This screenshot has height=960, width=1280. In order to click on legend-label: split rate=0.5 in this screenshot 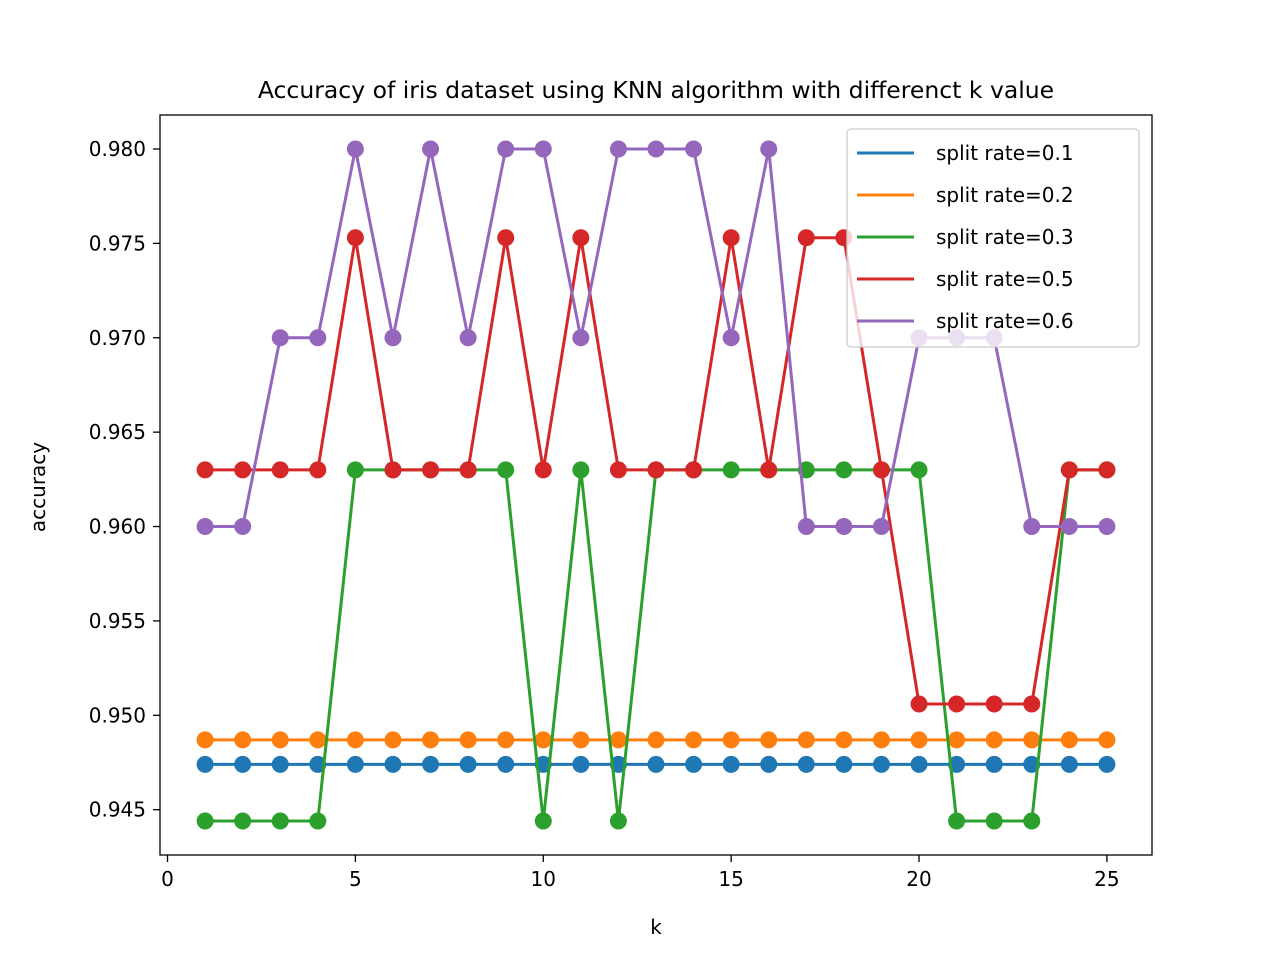, I will do `click(1005, 279)`.